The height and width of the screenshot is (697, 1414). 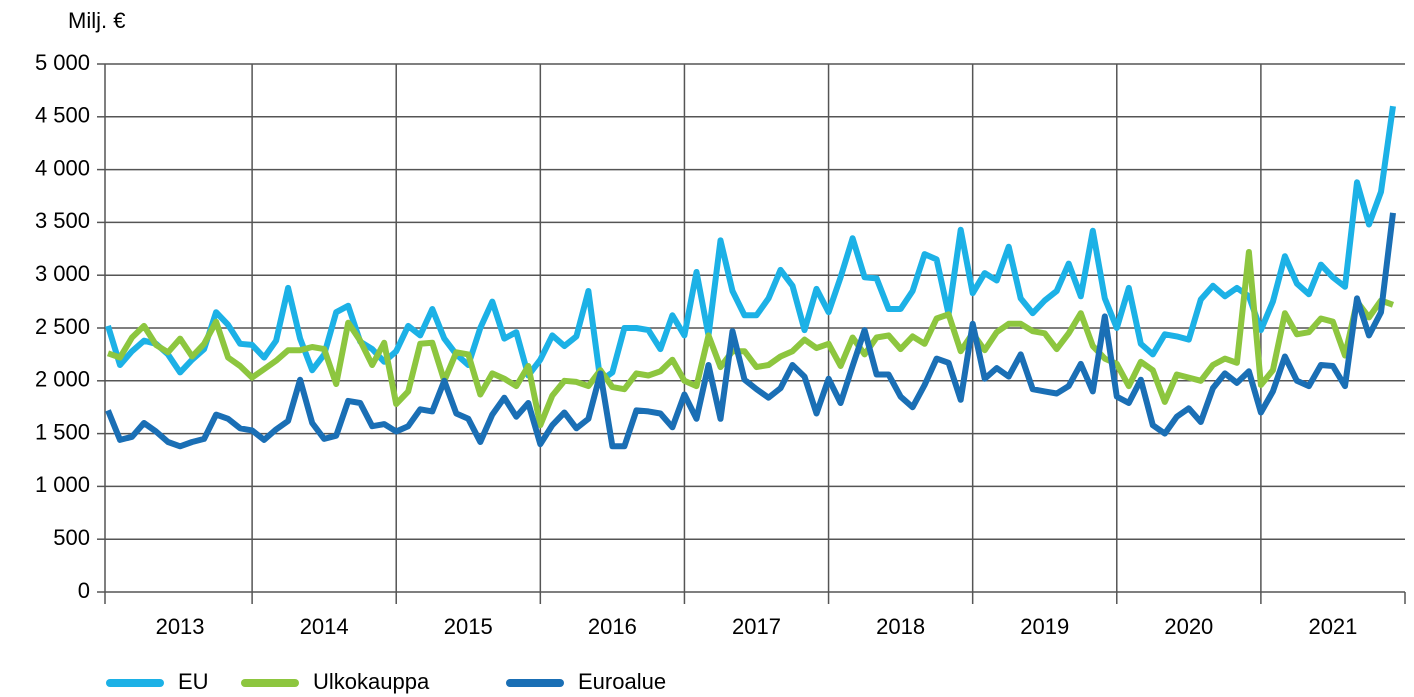 I want to click on x-tick-label: 2015, so click(x=468, y=626).